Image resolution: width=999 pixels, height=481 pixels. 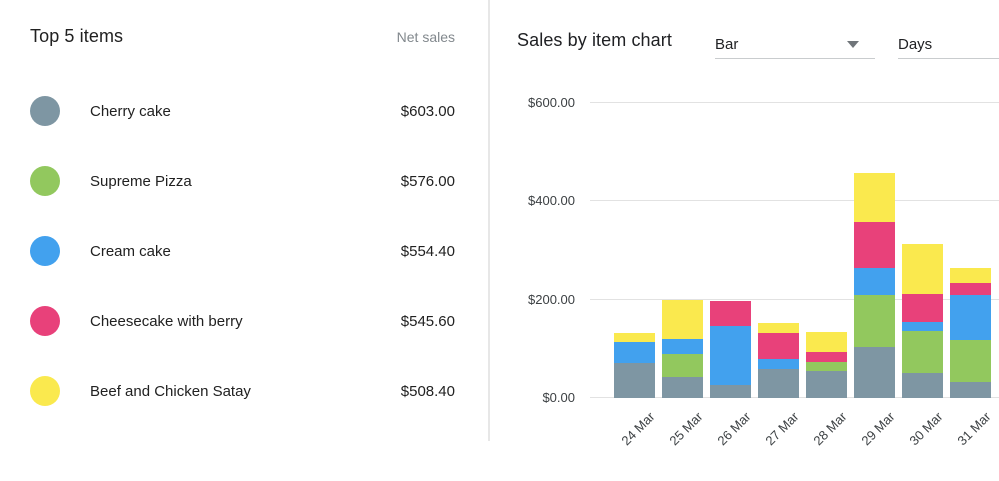 I want to click on item-net-sales: $554.40, so click(x=427, y=251).